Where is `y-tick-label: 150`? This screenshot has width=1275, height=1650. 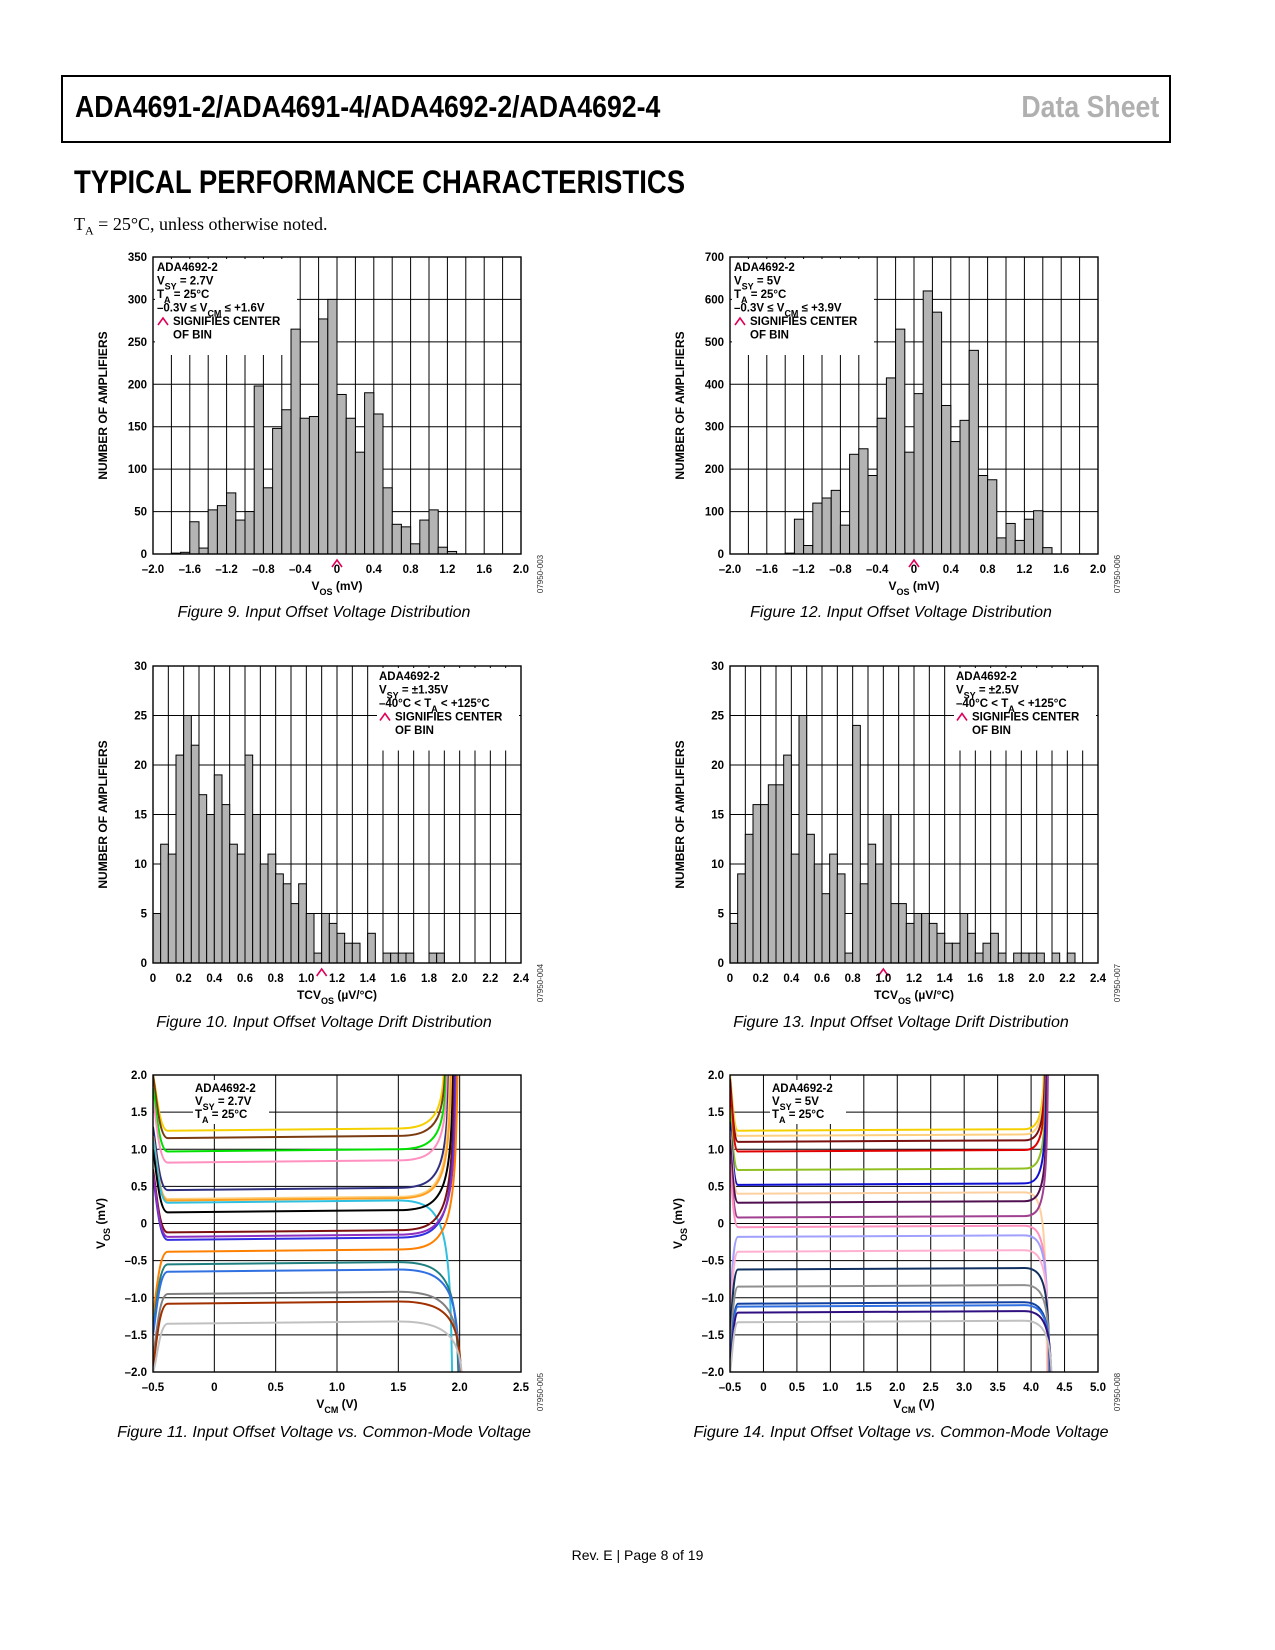
y-tick-label: 150 is located at coordinates (137, 428).